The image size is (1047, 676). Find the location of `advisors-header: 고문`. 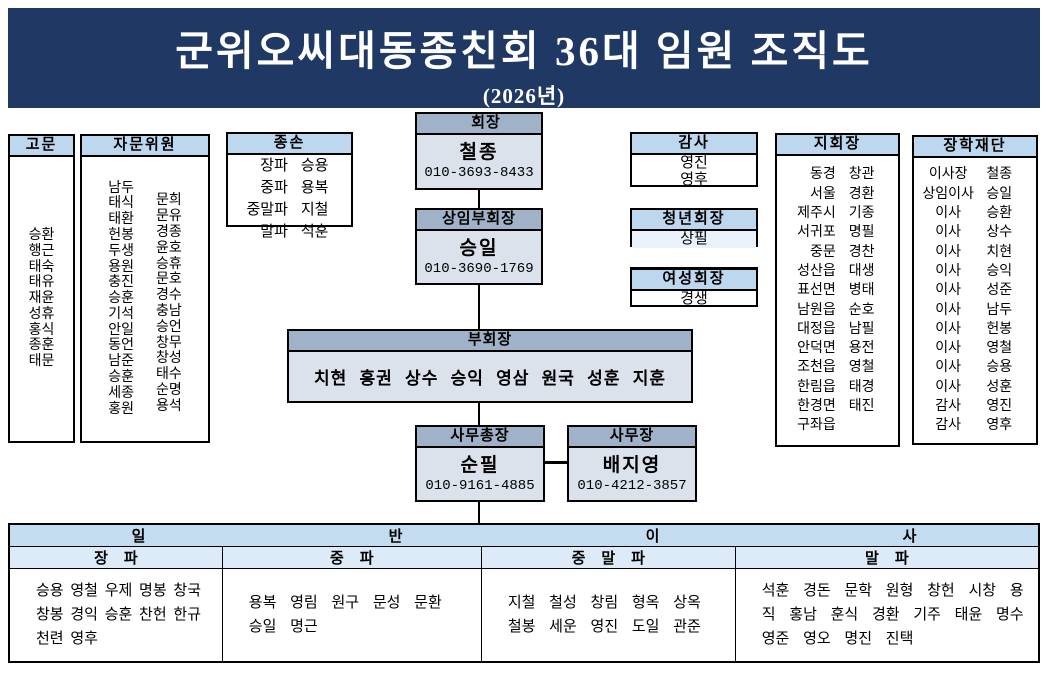

advisors-header: 고문 is located at coordinates (41, 146).